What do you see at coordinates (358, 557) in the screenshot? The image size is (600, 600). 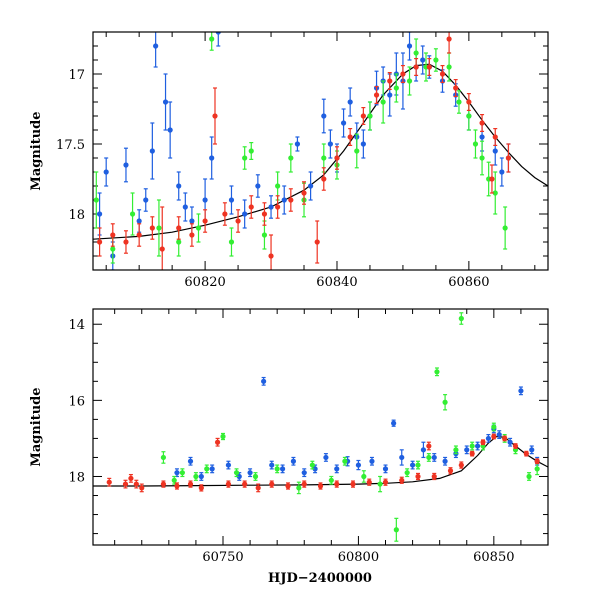 I see `x-tick-label: 60800` at bounding box center [358, 557].